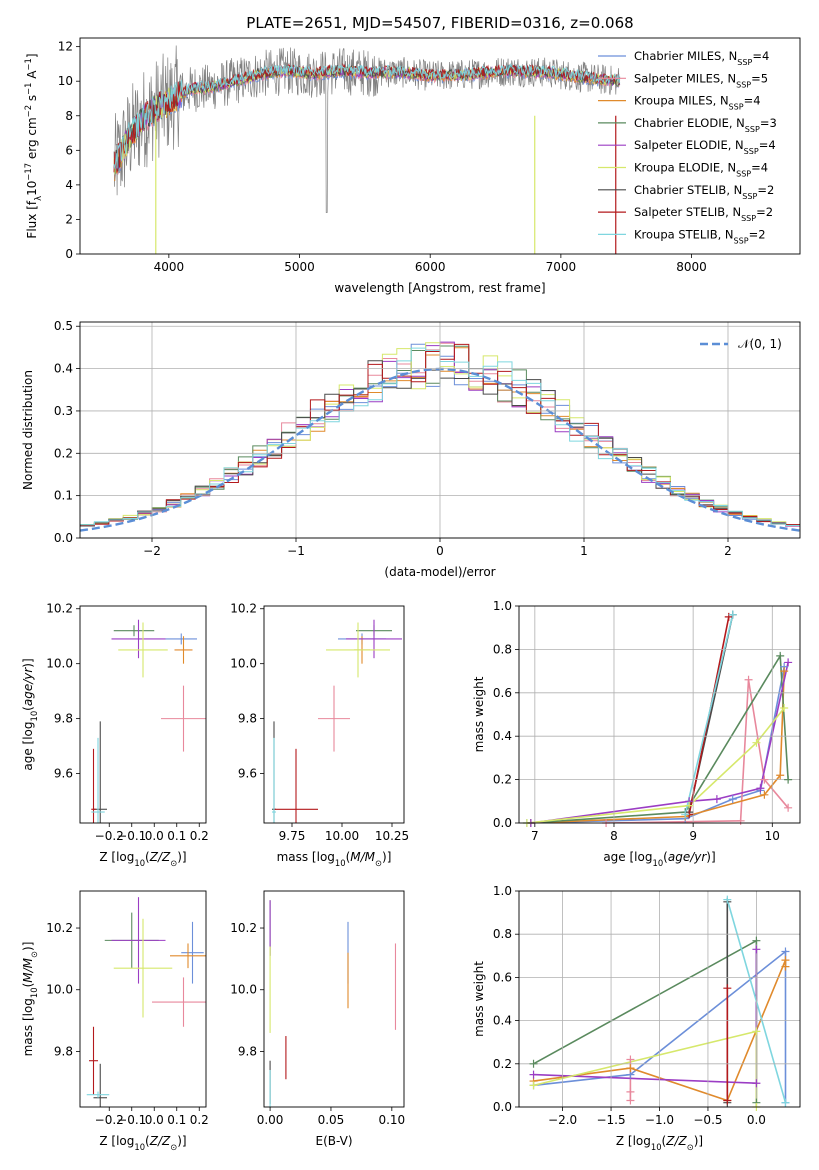  I want to click on legend-entry: 𝒩(0, 1), so click(760, 344).